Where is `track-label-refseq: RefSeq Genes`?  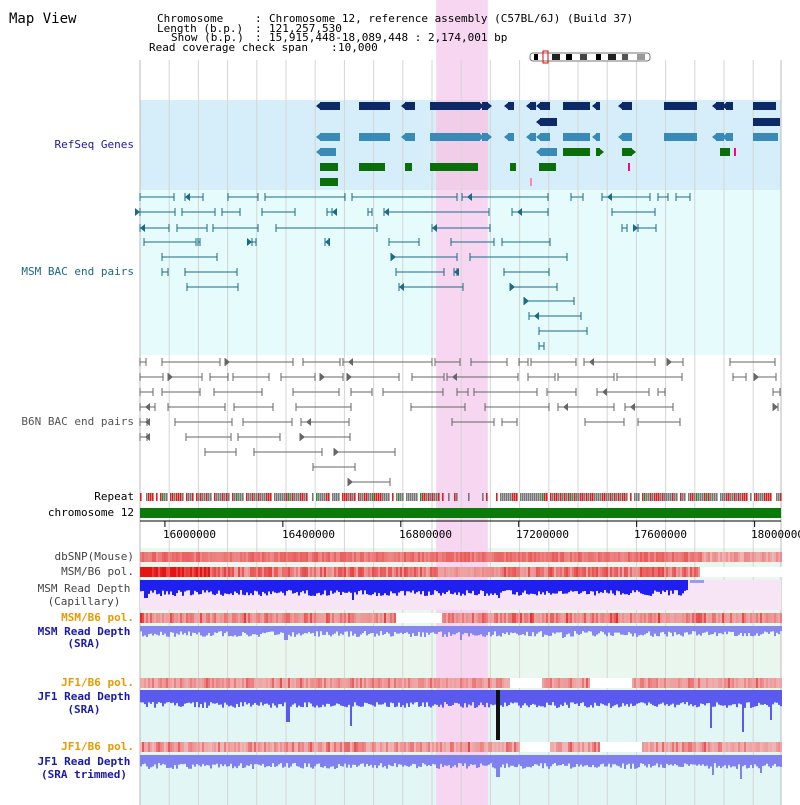 track-label-refseq: RefSeq Genes is located at coordinates (94, 144).